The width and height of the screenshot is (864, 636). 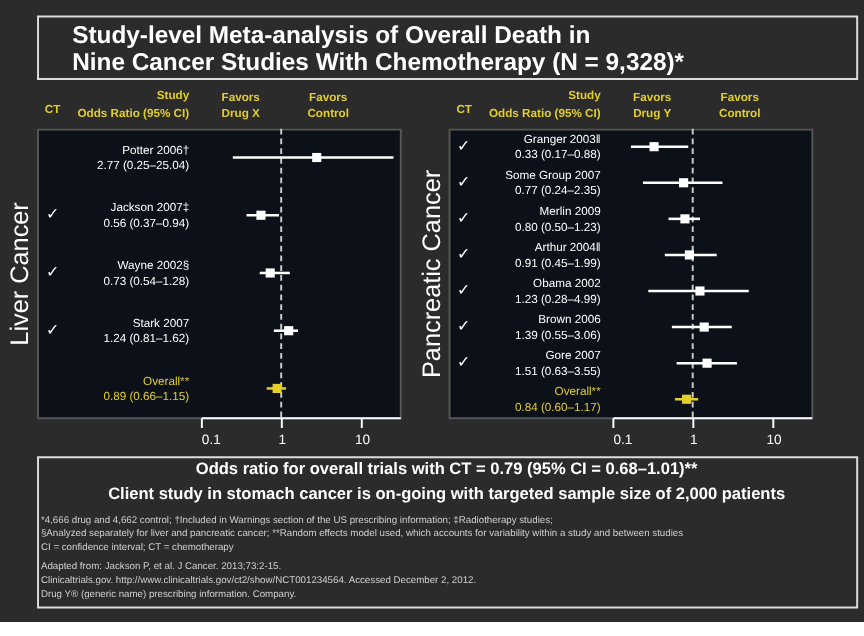 What do you see at coordinates (378, 48) in the screenshot?
I see `text: Study-level Meta-analysis of Overall Death in Nine Cancer Studies With Chemotherapy (N = 9,328)*` at bounding box center [378, 48].